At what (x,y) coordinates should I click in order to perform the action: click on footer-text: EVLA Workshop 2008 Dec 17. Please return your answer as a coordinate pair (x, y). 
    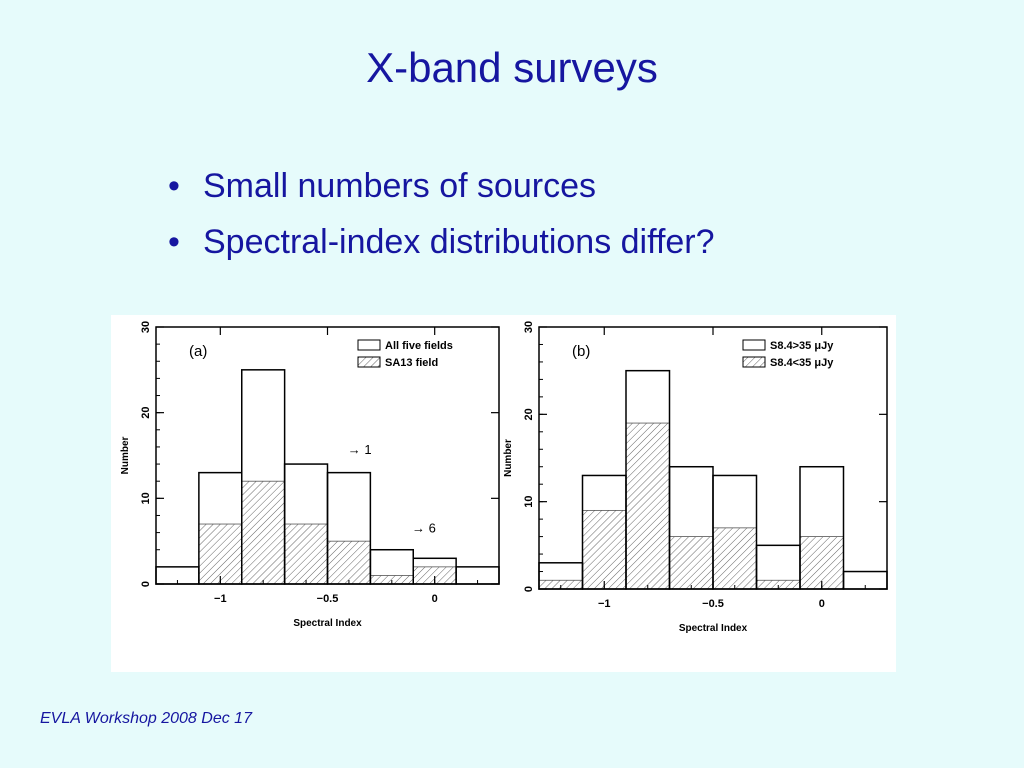
    Looking at the image, I should click on (146, 718).